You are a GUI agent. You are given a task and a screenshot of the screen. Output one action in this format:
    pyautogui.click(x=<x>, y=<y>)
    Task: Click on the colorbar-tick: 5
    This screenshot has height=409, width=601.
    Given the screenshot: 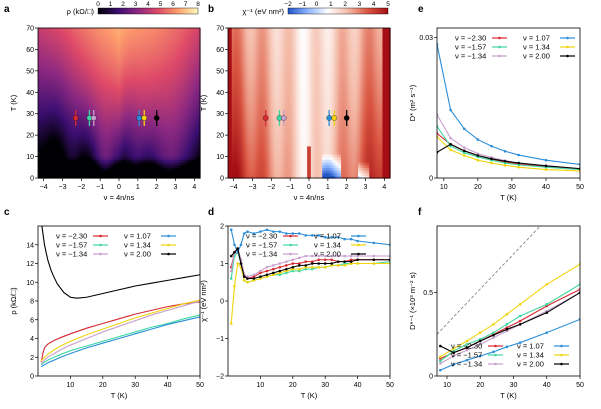 What is the action you would take?
    pyautogui.click(x=161, y=4)
    